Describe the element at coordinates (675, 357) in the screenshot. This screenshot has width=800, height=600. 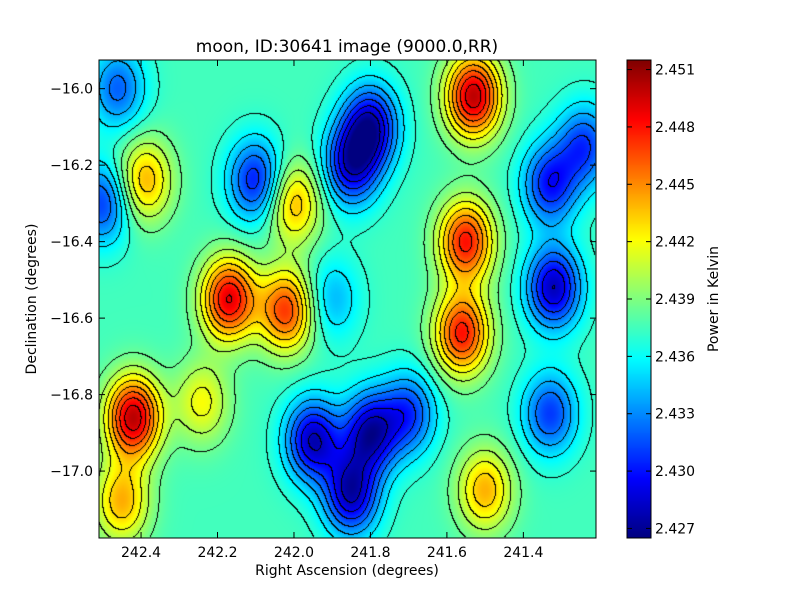
I see `colorbar-tick-label-3: 2.436` at that location.